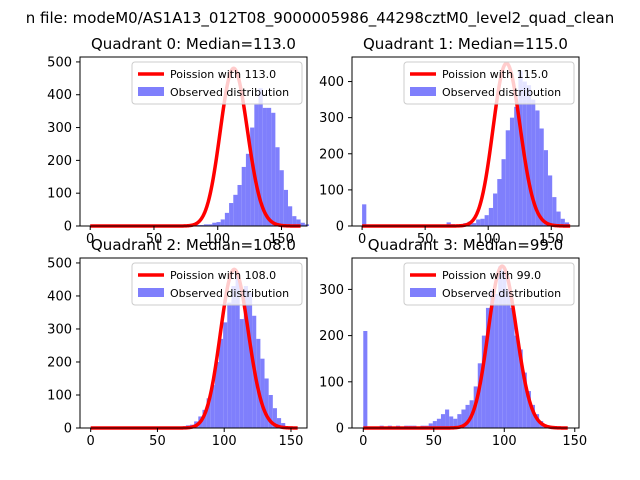  Describe the element at coordinates (59, 62) in the screenshot. I see `y-tick-label: 500` at that location.